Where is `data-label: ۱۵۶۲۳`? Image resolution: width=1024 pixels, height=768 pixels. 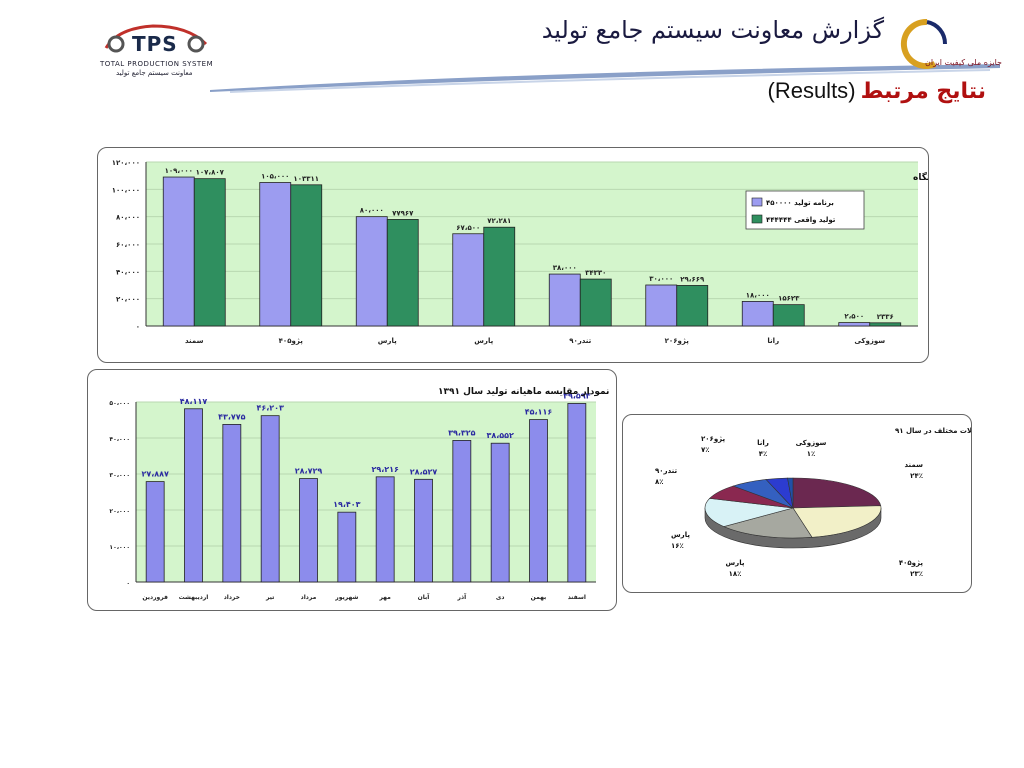 data-label: ۱۵۶۲۳ is located at coordinates (789, 299).